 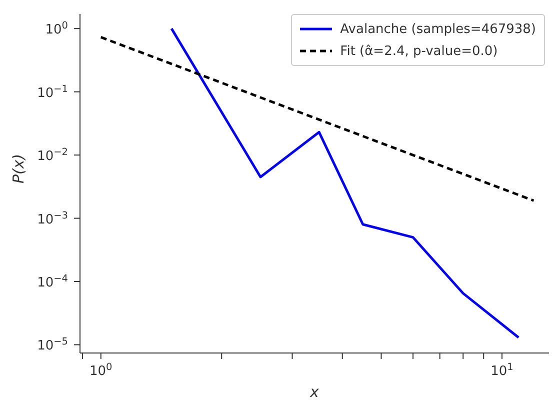 What do you see at coordinates (18, 169) in the screenshot?
I see `y-axis-title: P(x)` at bounding box center [18, 169].